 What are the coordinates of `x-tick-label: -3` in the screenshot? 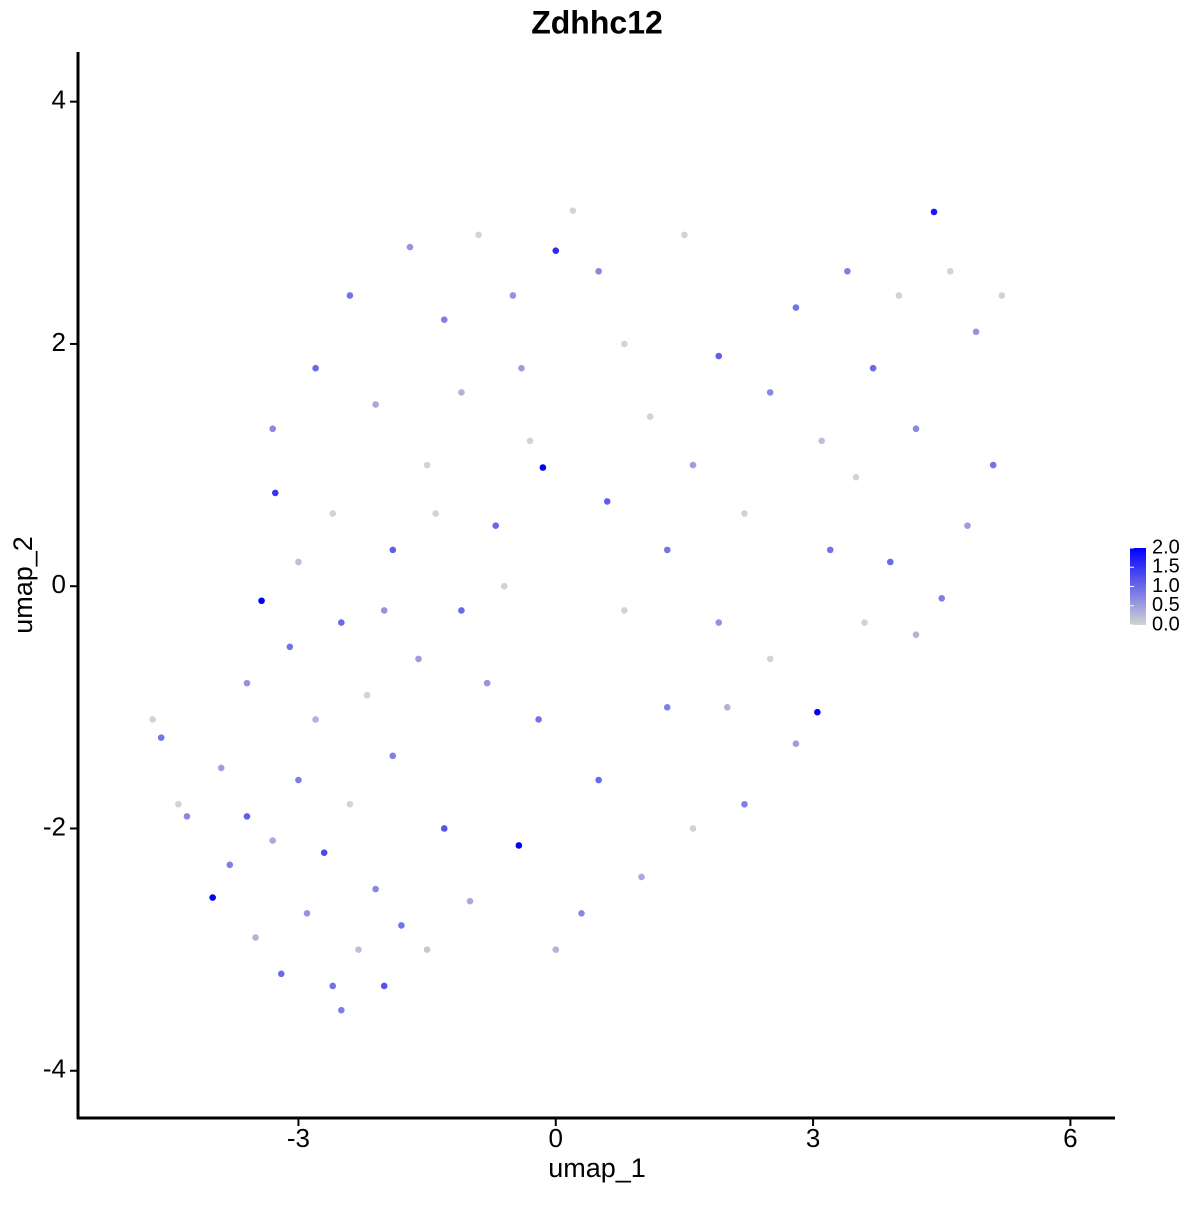 It's located at (298, 1138).